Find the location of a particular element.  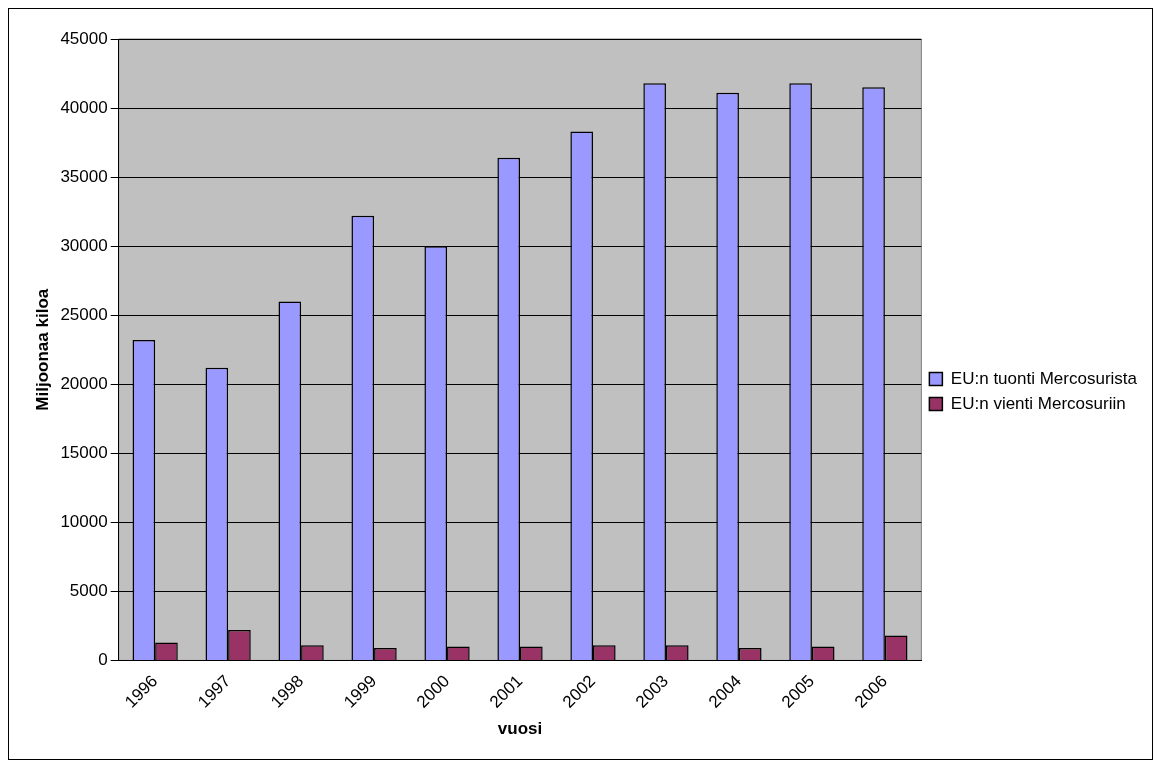

y-tick-label: 45000 is located at coordinates (84, 38).